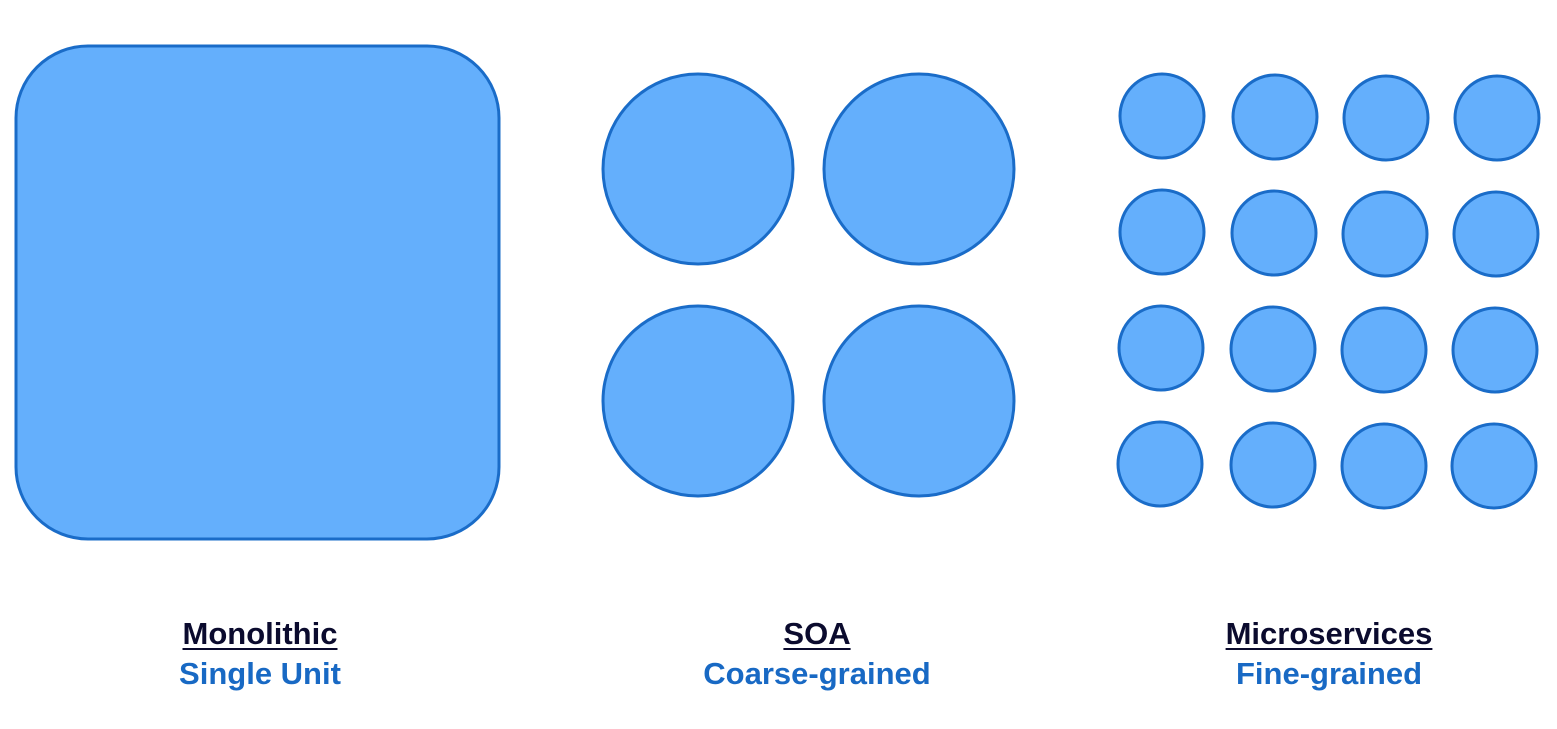 The height and width of the screenshot is (729, 1557). I want to click on microservices-subtitle: Fine-grained, so click(1328, 673).